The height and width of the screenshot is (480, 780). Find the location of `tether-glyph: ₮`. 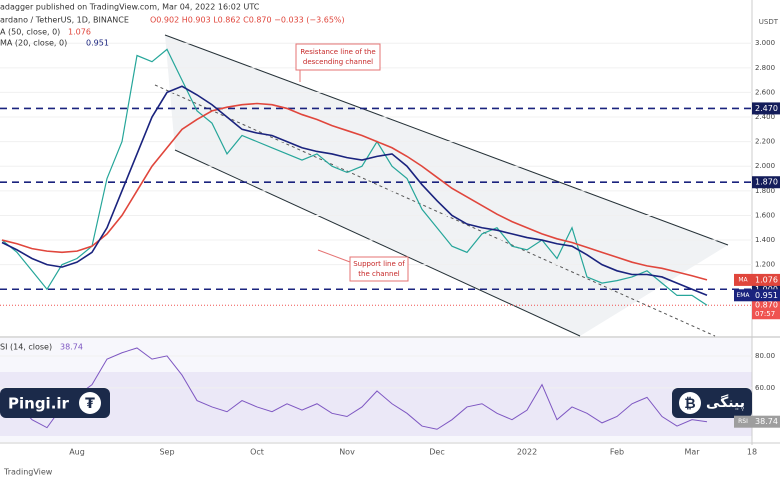

tether-glyph: ₮ is located at coordinates (90, 404).